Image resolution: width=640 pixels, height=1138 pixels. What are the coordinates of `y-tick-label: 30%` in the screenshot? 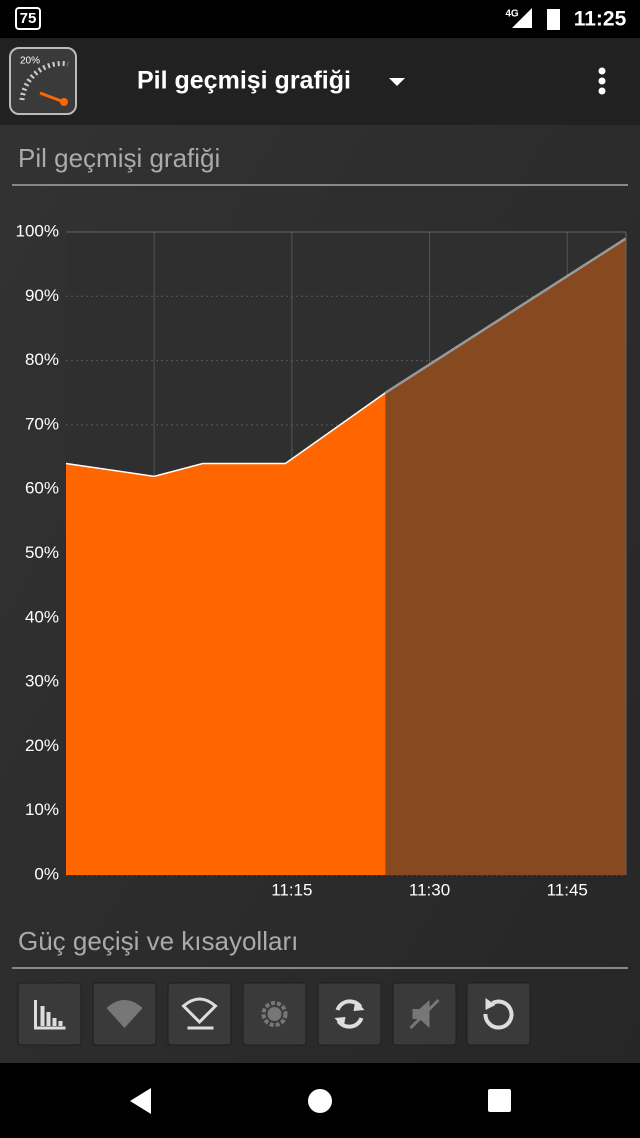 It's located at (42, 681).